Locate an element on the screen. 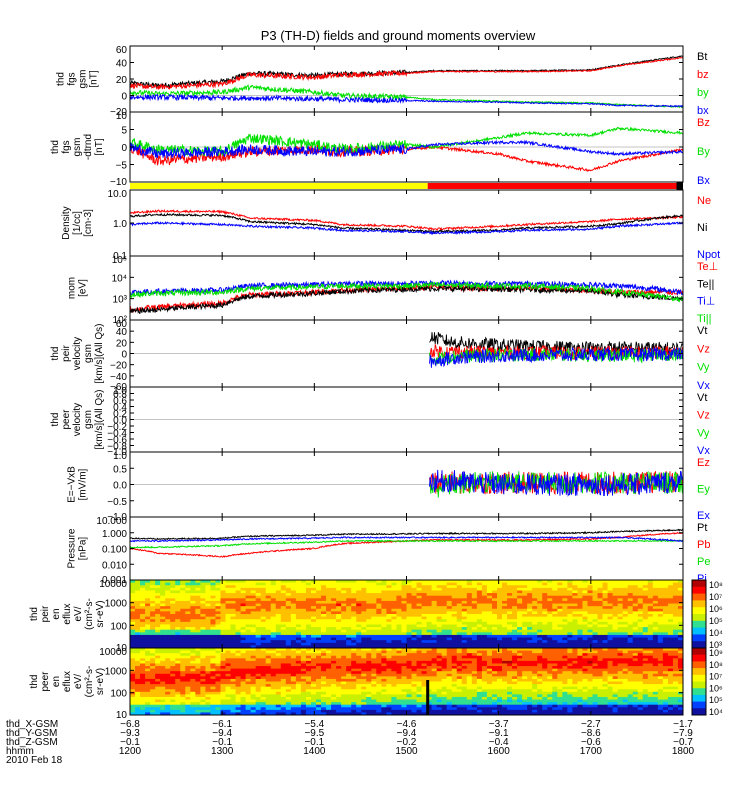 This screenshot has width=750, height=800. colorbar-swatch is located at coordinates (699, 618).